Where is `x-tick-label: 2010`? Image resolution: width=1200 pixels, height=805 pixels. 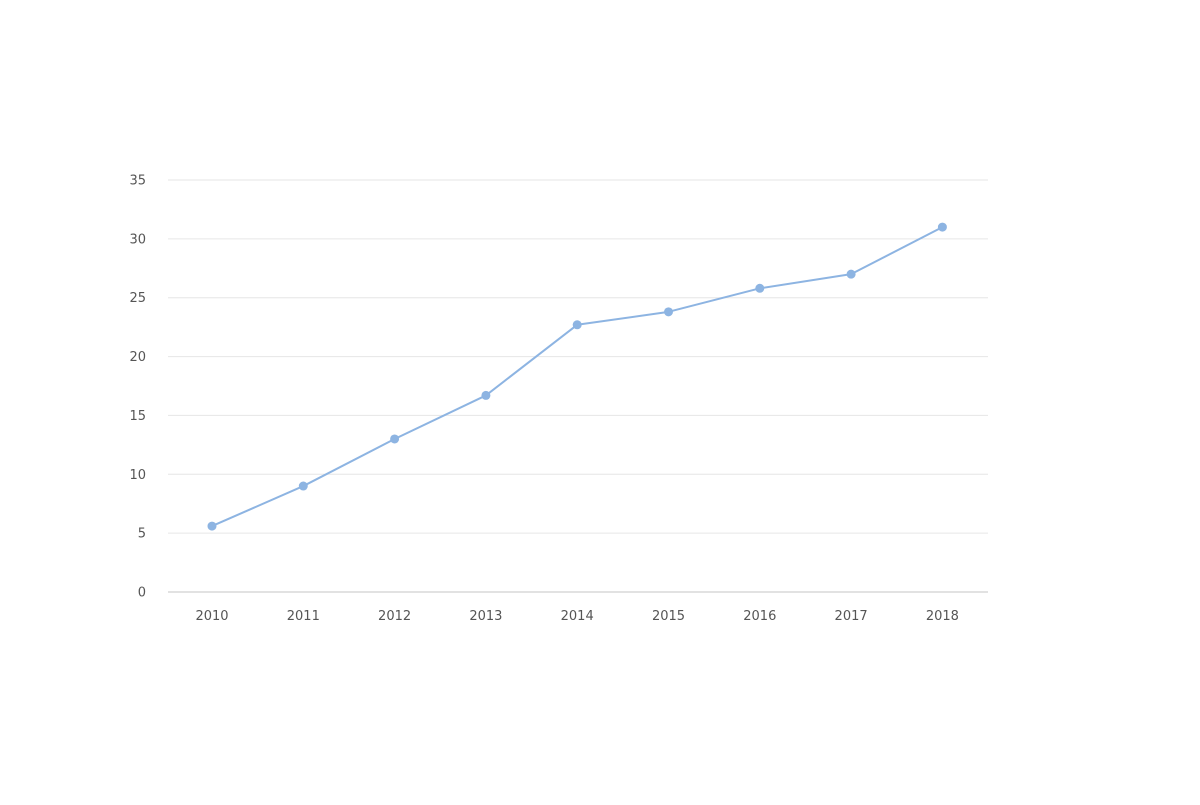 x-tick-label: 2010 is located at coordinates (211, 616).